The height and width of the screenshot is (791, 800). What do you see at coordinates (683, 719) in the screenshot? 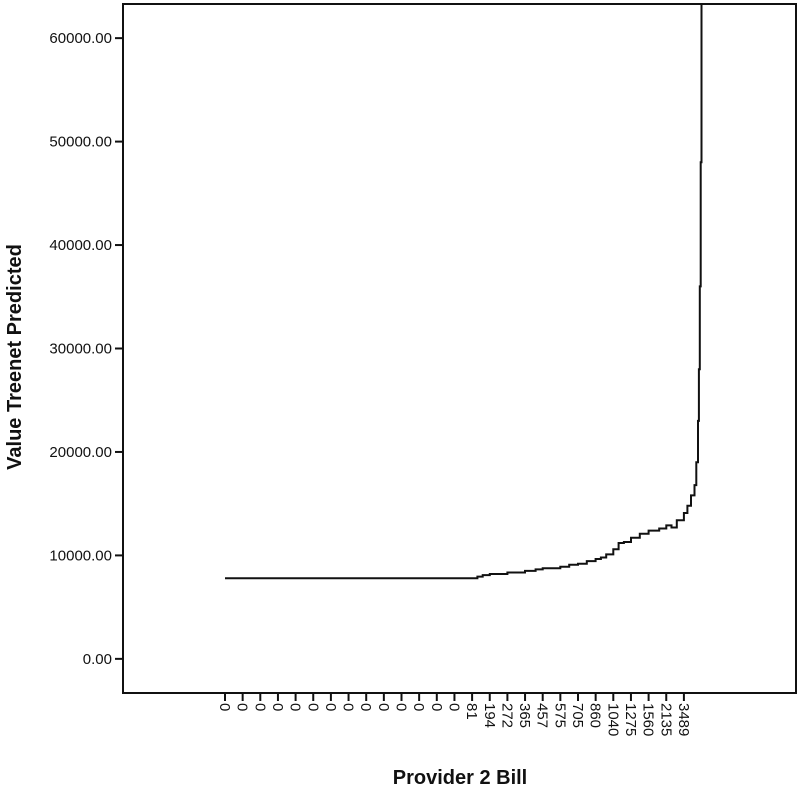
I see `x-tick-label: 3489` at bounding box center [683, 719].